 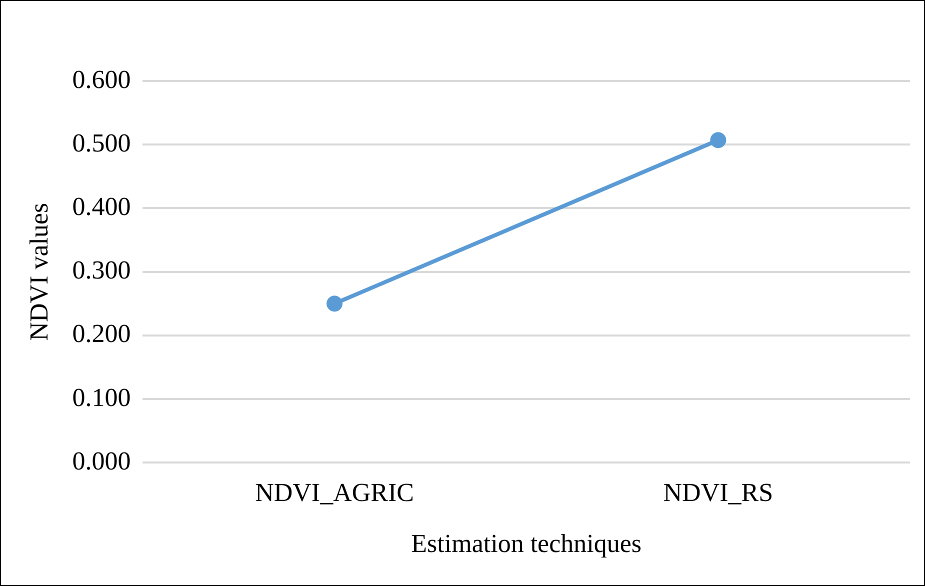 I want to click on y-tick-label: 0.100, so click(x=101, y=397).